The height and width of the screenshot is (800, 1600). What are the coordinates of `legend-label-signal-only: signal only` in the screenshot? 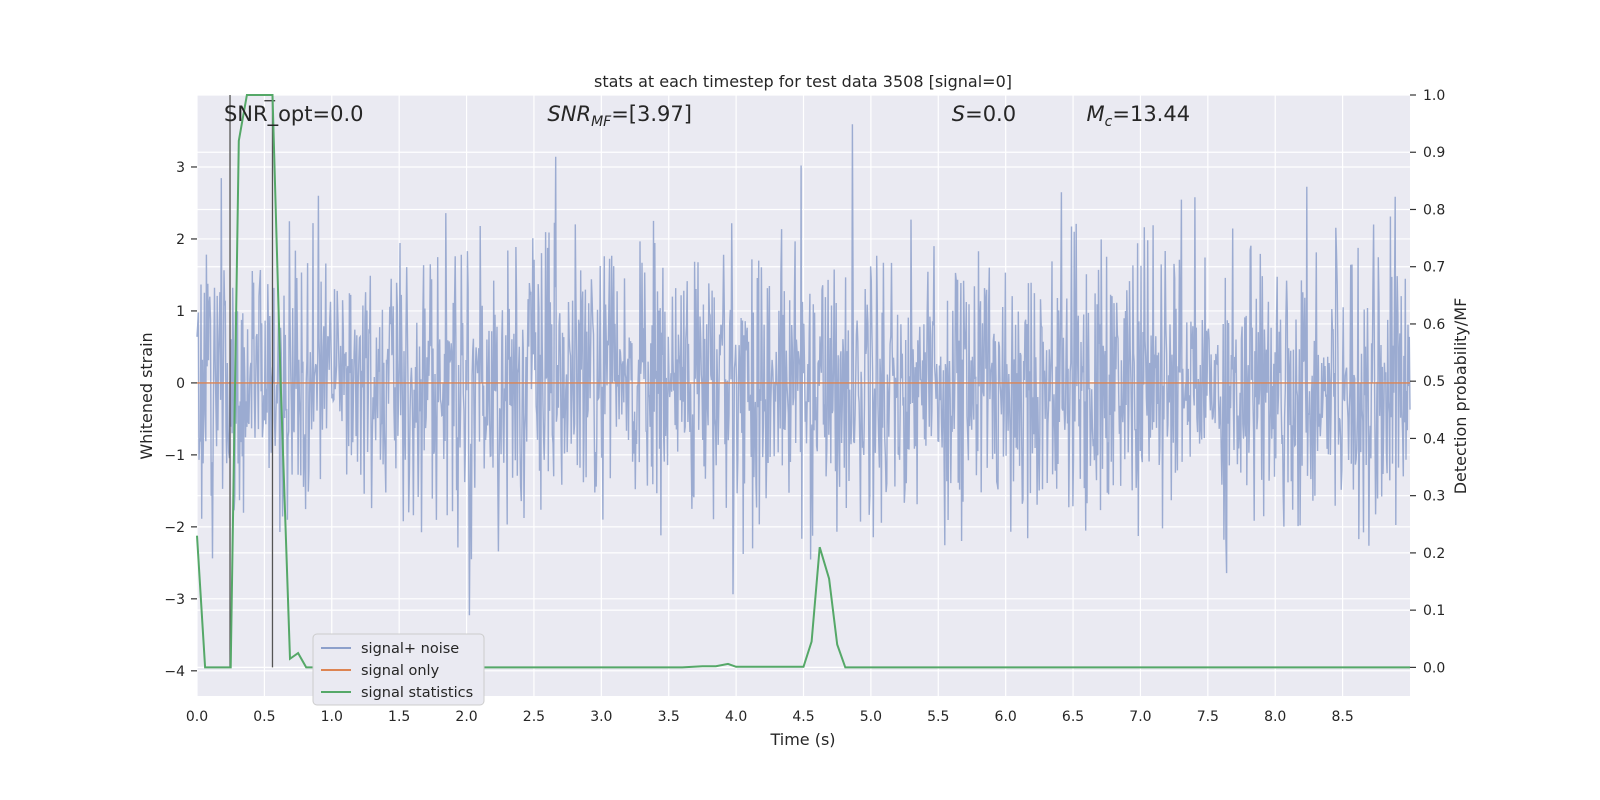 It's located at (400, 671).